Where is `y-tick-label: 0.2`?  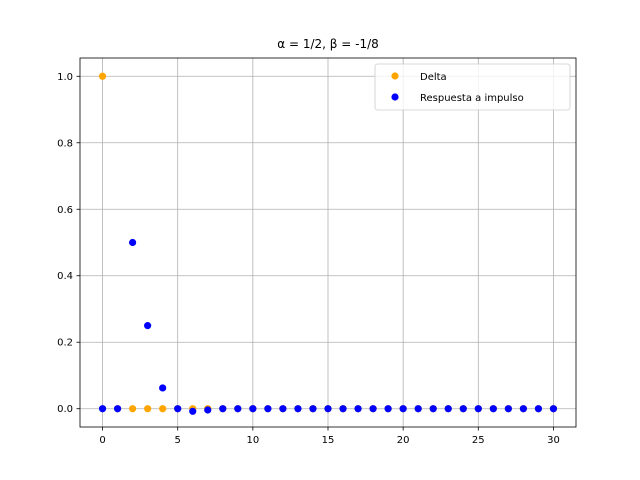 y-tick-label: 0.2 is located at coordinates (65, 343).